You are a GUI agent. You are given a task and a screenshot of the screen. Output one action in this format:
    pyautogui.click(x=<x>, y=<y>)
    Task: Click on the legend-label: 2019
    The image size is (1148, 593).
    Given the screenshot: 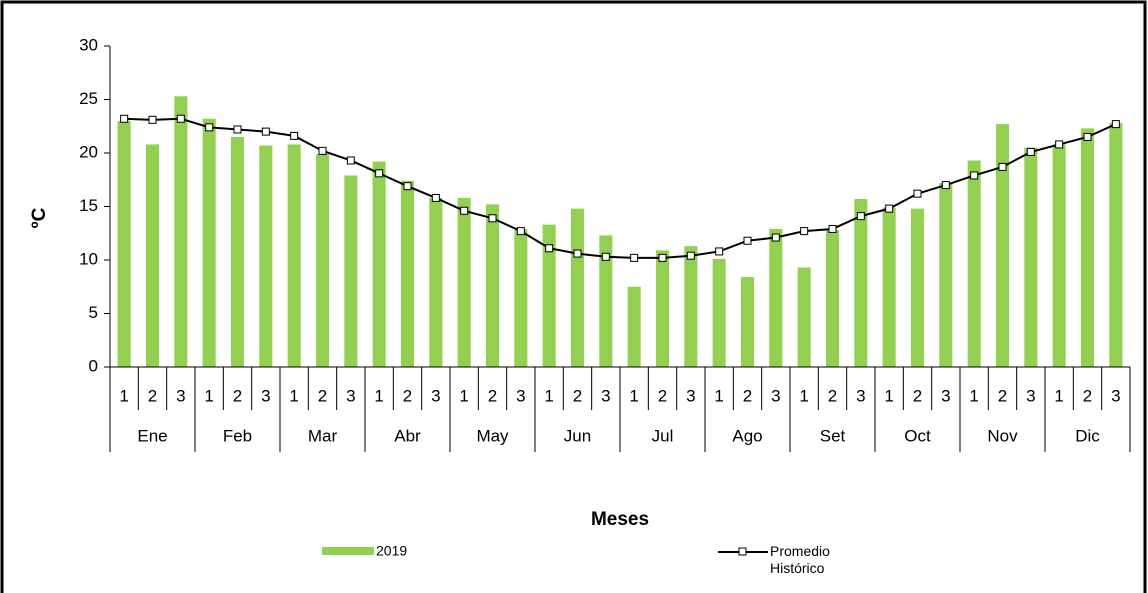 What is the action you would take?
    pyautogui.click(x=391, y=551)
    